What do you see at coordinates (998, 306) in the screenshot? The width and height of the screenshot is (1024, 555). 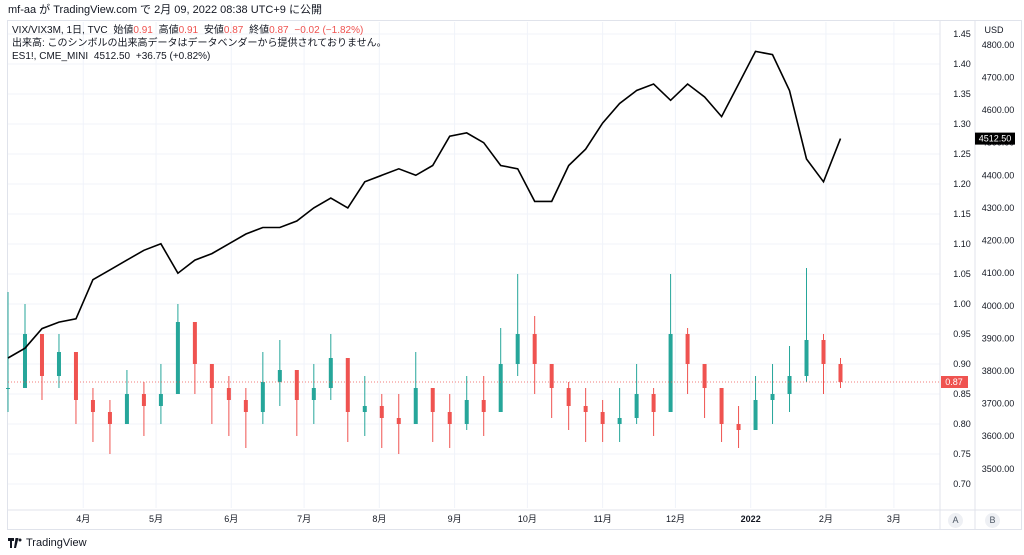 I see `y-tick-label-price: 4000.00` at bounding box center [998, 306].